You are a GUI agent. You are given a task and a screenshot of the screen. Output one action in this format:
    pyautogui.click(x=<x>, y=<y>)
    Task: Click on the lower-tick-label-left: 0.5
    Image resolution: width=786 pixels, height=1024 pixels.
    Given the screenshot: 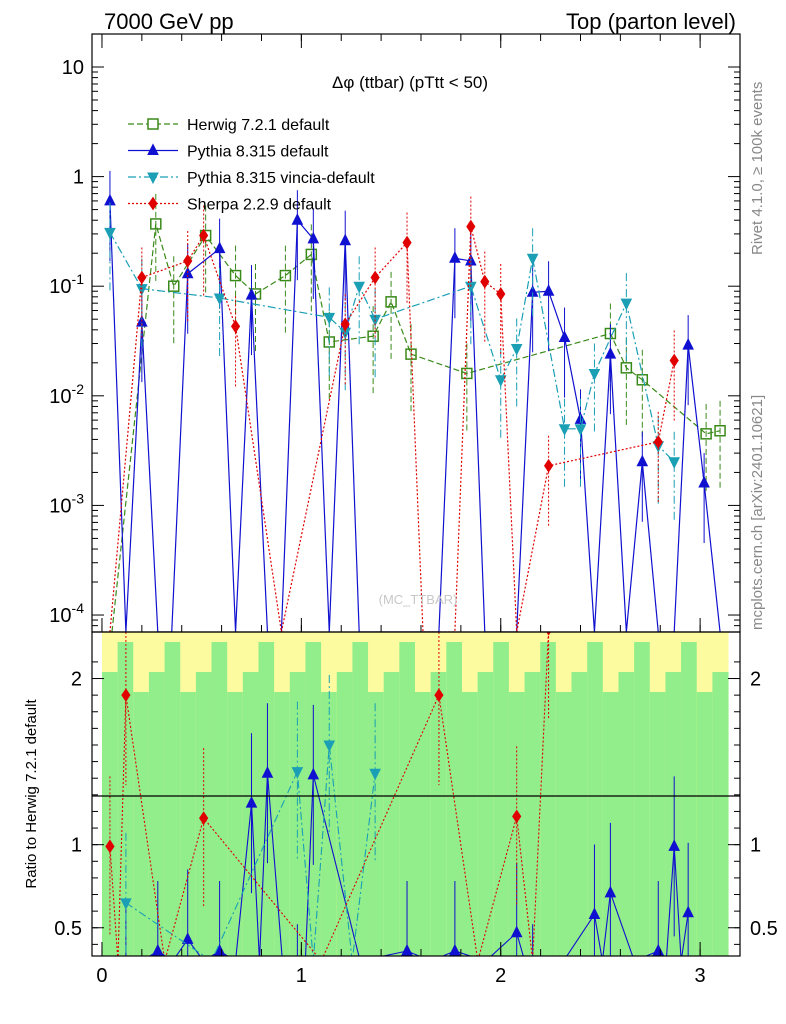 What is the action you would take?
    pyautogui.click(x=68, y=929)
    